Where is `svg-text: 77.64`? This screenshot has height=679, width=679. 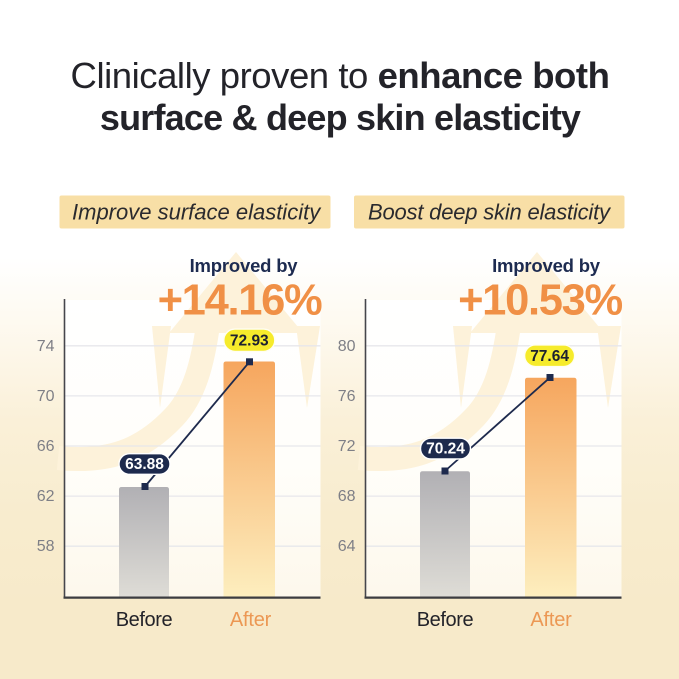 svg-text: 77.64 is located at coordinates (549, 356).